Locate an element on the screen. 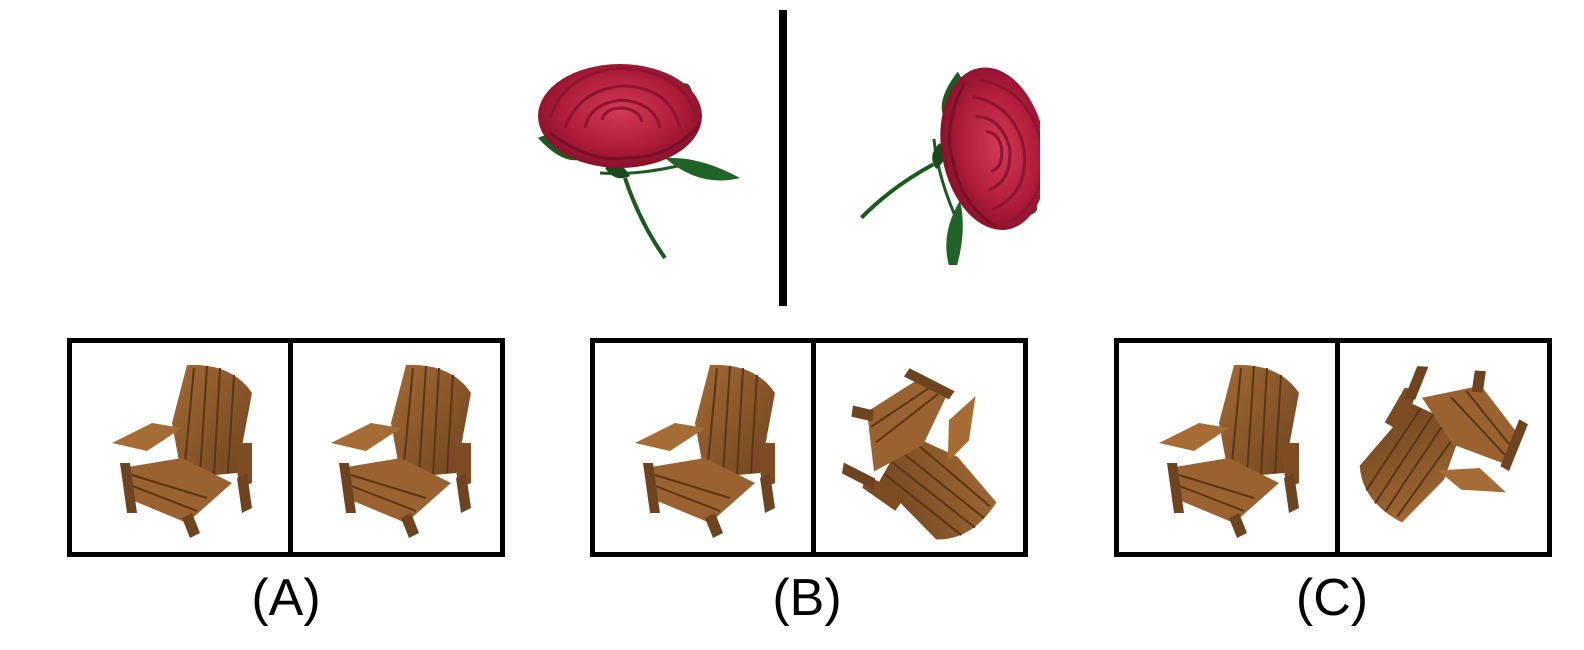  option-c-right-cell is located at coordinates (1445, 447).